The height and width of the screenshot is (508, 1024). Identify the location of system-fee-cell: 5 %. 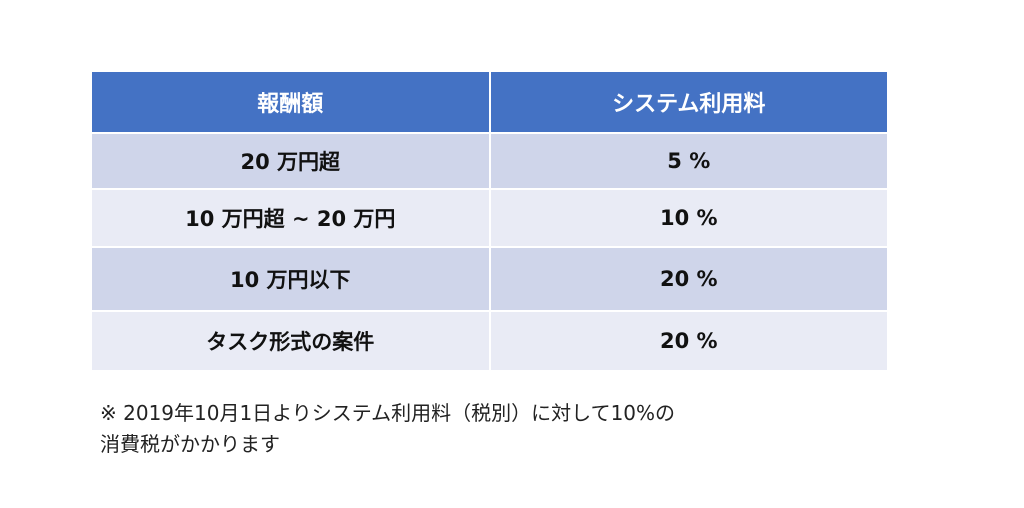
(687, 161).